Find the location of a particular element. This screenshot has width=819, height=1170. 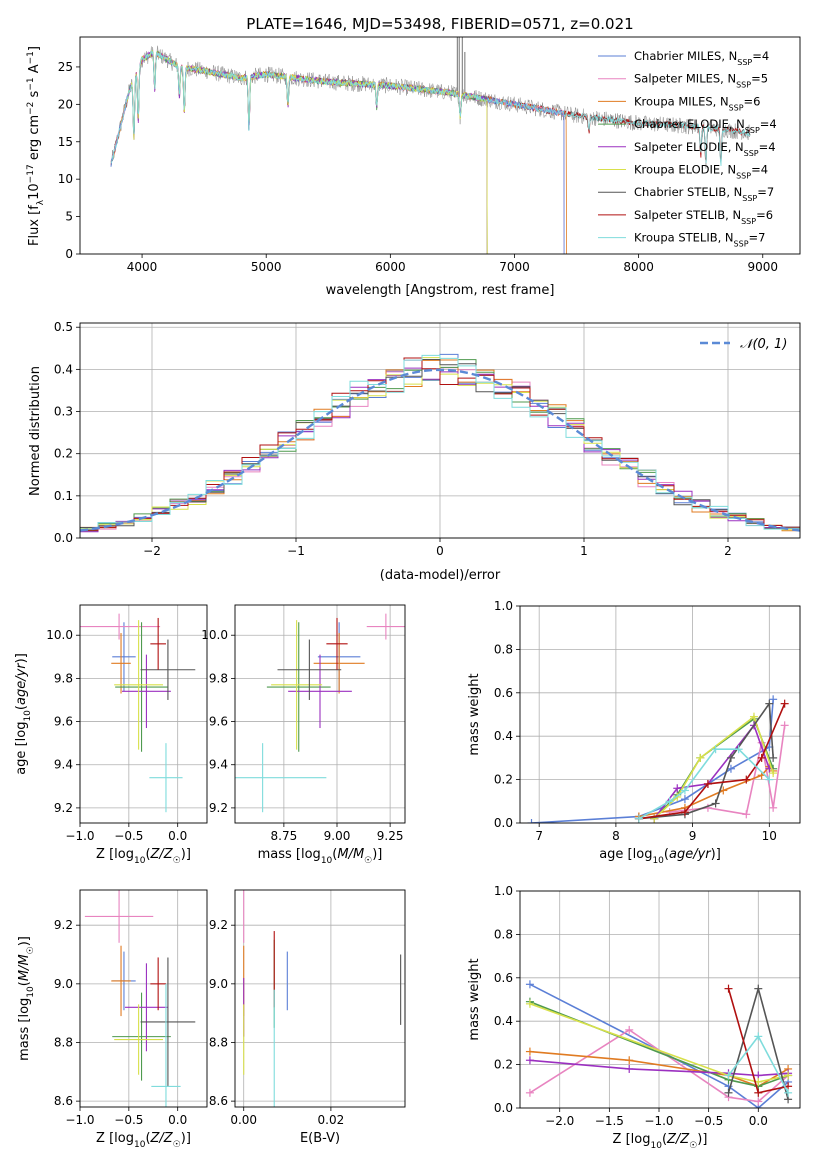

mass-weight-vs-Z-ytick-label: 0.0 is located at coordinates (503, 1108).